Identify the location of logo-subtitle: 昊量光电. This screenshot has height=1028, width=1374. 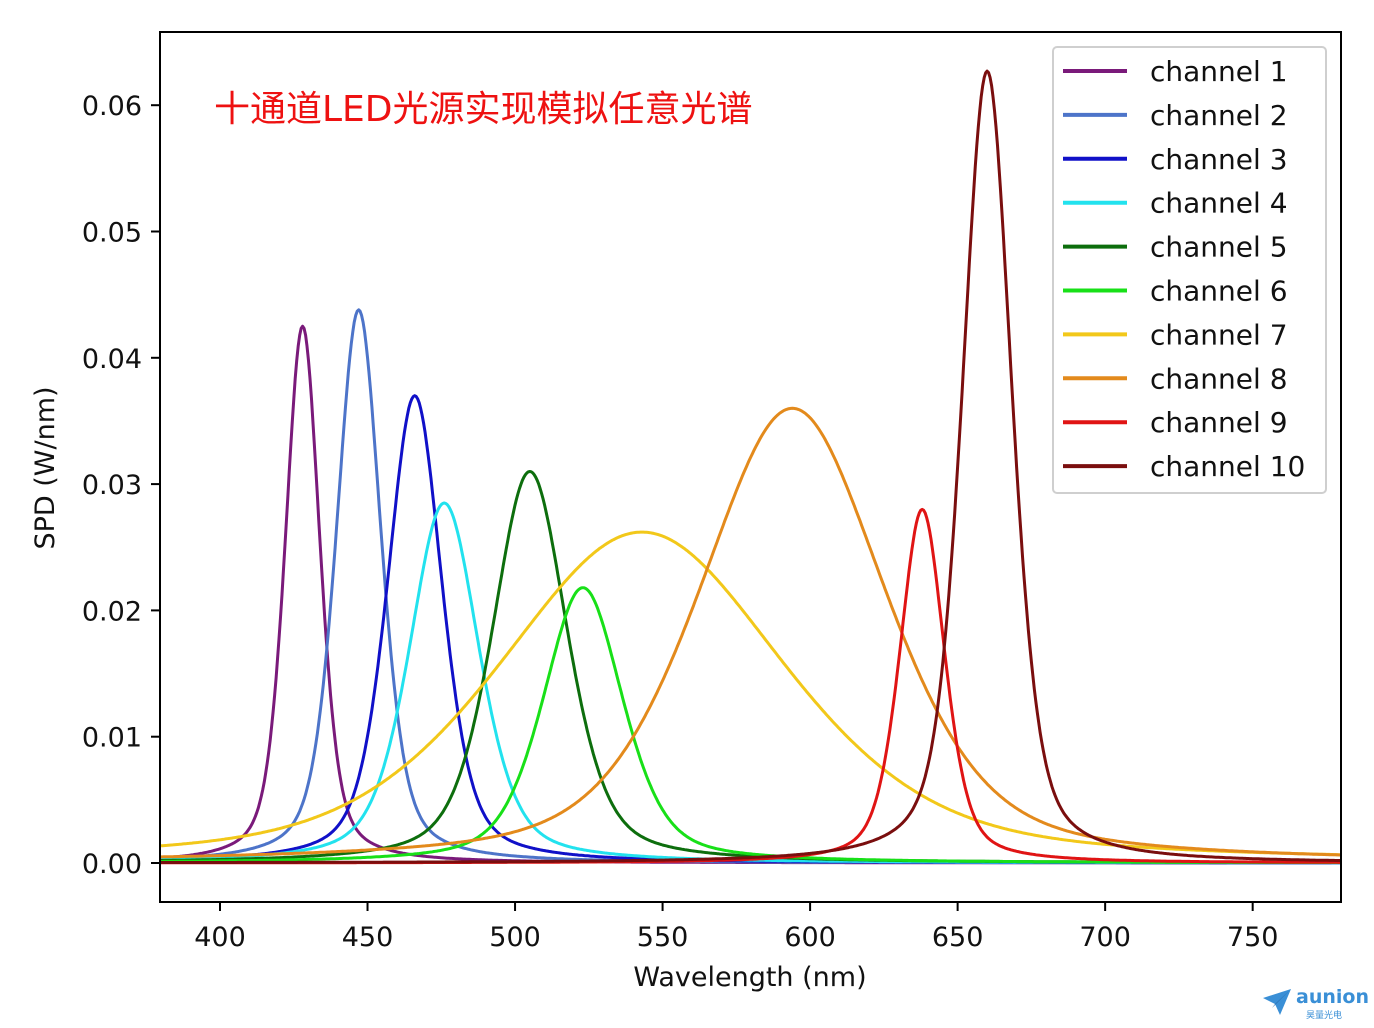
(1324, 1016).